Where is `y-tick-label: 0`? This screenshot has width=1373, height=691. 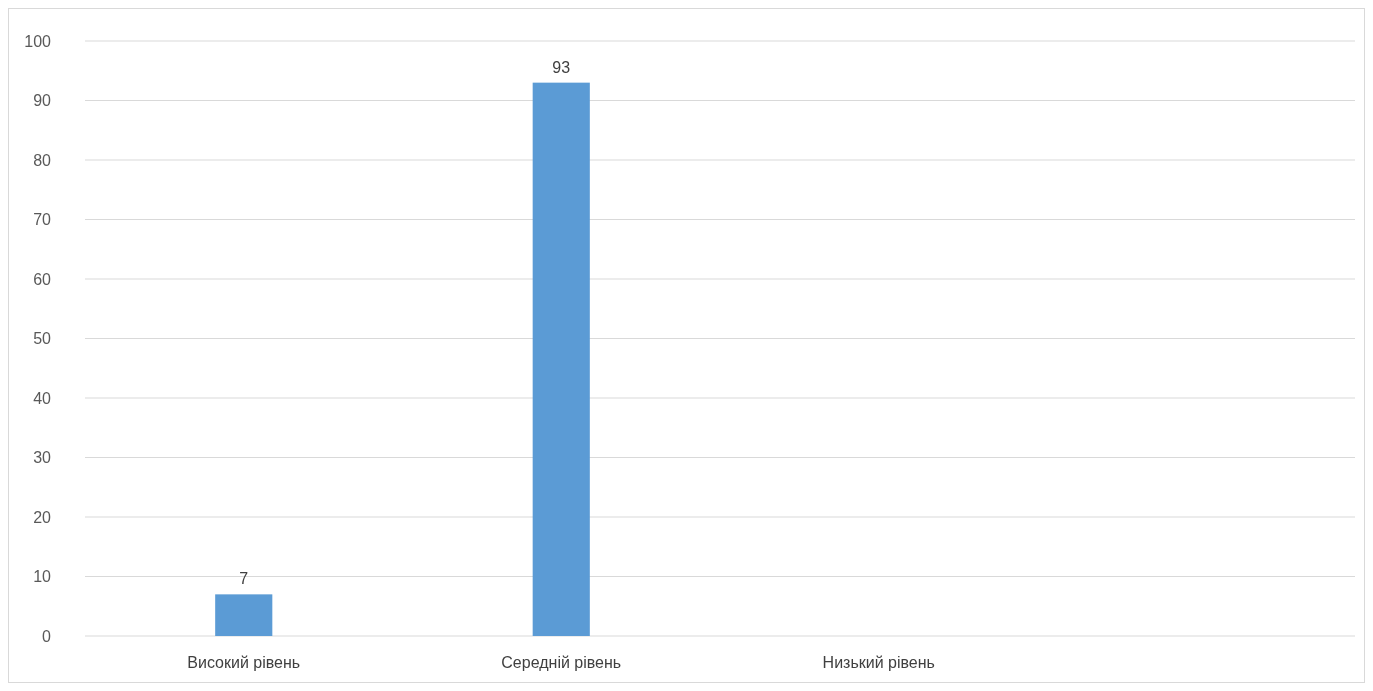 y-tick-label: 0 is located at coordinates (47, 636).